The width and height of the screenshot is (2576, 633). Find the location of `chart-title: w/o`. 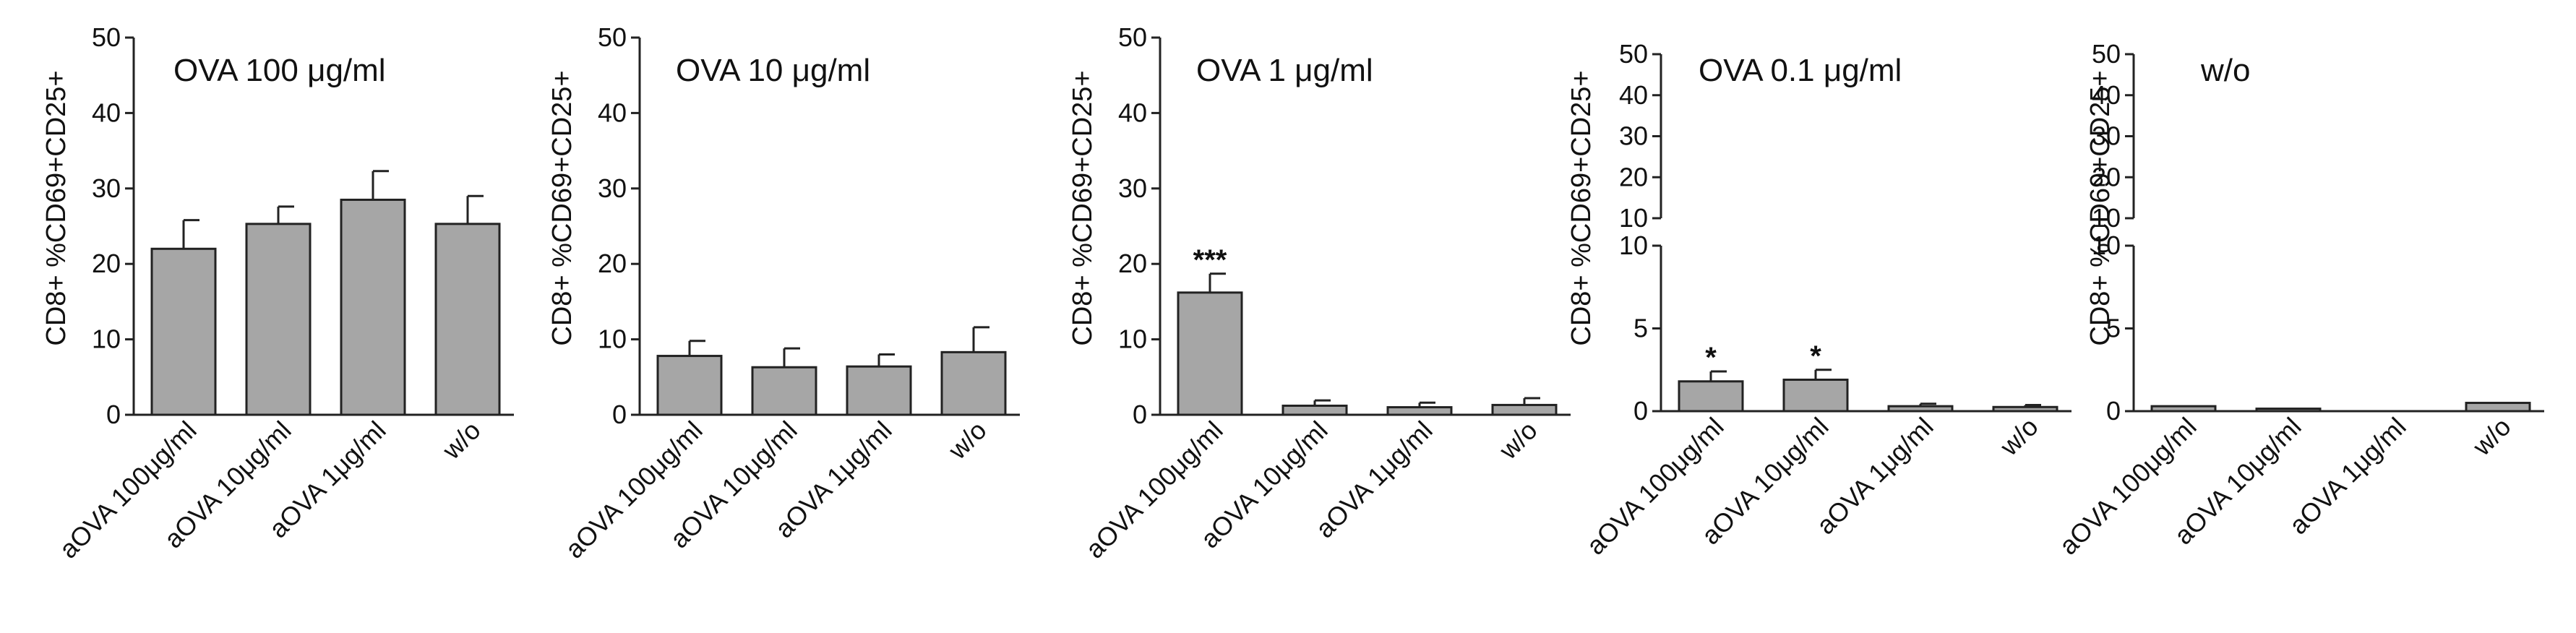

chart-title: w/o is located at coordinates (2225, 70).